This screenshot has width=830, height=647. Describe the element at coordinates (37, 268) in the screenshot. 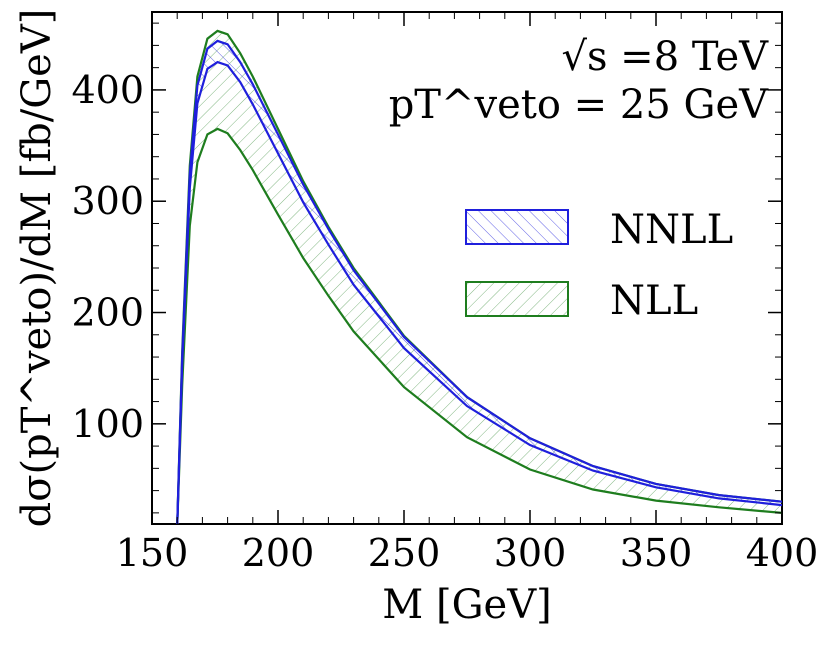

I see `y-axis-title: dσ(pT^veto)/dM [fb/GeV]` at that location.